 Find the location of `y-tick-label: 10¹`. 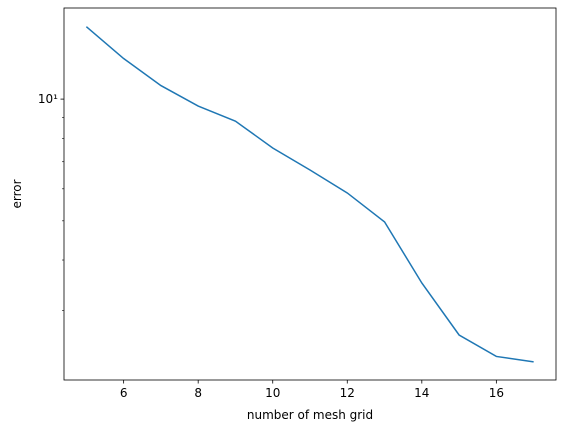

y-tick-label: 10¹ is located at coordinates (48, 99).